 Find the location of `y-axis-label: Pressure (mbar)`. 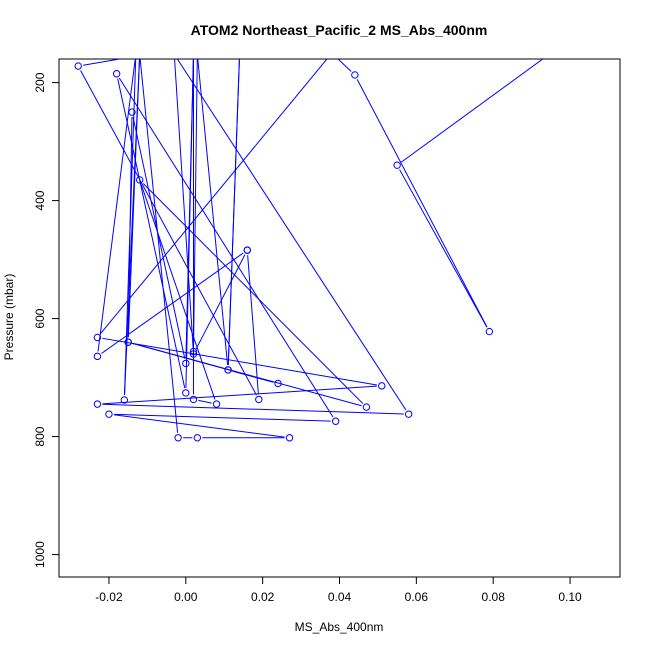

y-axis-label: Pressure (mbar) is located at coordinates (9, 317).